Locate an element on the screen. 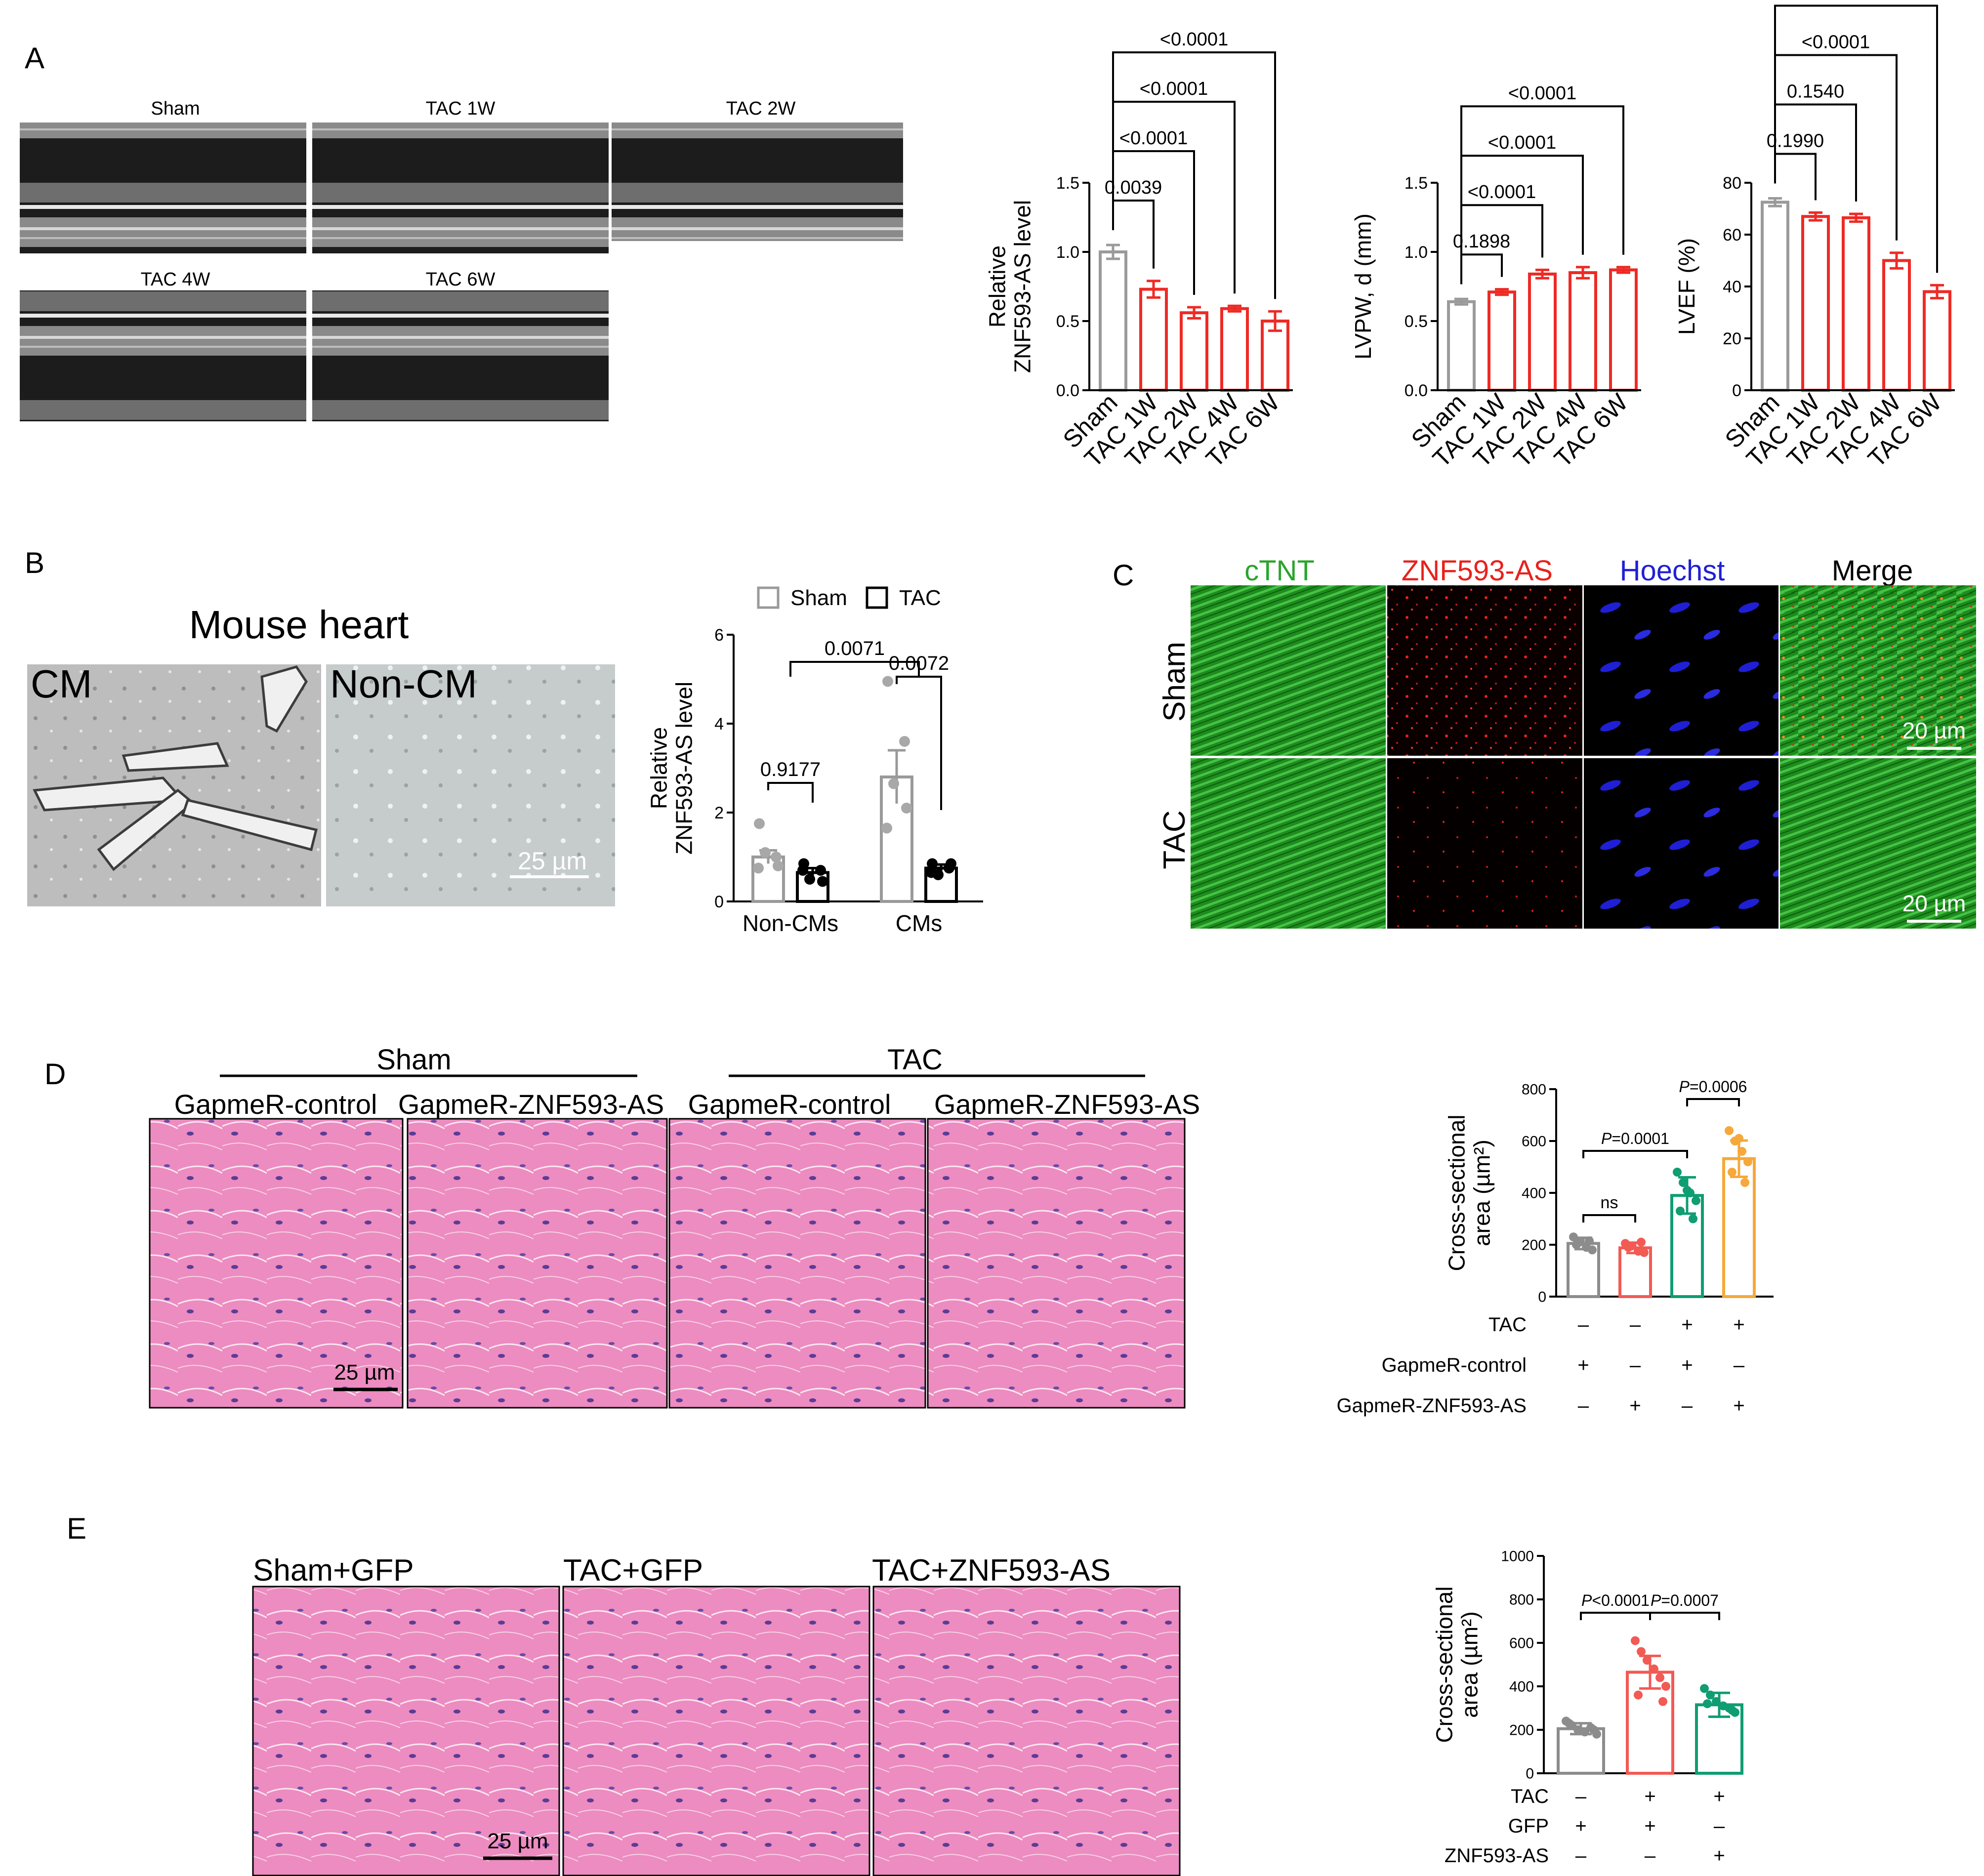  y-axis-label: LVPW, d (mm) is located at coordinates (1363, 286).